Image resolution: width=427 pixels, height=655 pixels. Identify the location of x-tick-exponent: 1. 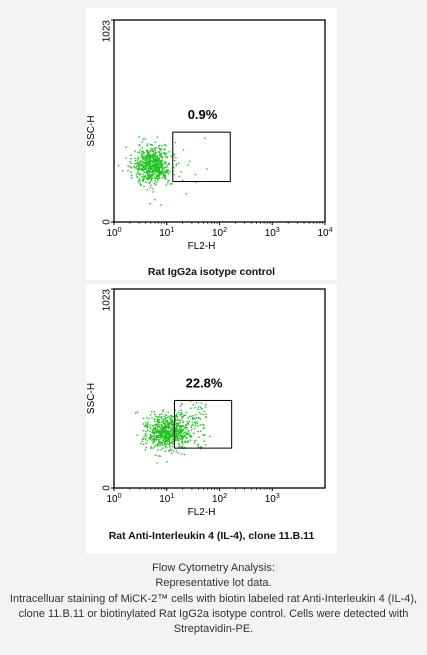
(172, 230).